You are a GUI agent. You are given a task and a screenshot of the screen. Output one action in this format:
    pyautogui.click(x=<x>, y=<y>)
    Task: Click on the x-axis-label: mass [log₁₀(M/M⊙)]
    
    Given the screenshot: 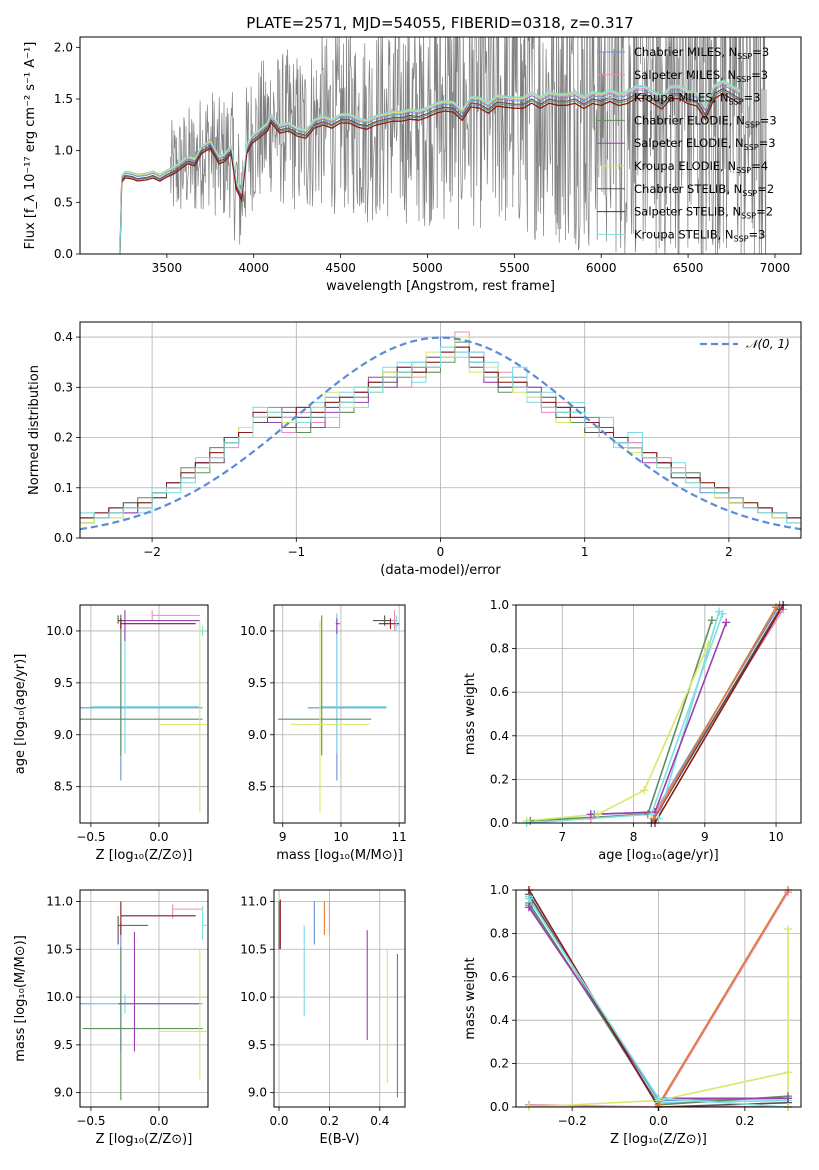 What is the action you would take?
    pyautogui.click(x=339, y=855)
    